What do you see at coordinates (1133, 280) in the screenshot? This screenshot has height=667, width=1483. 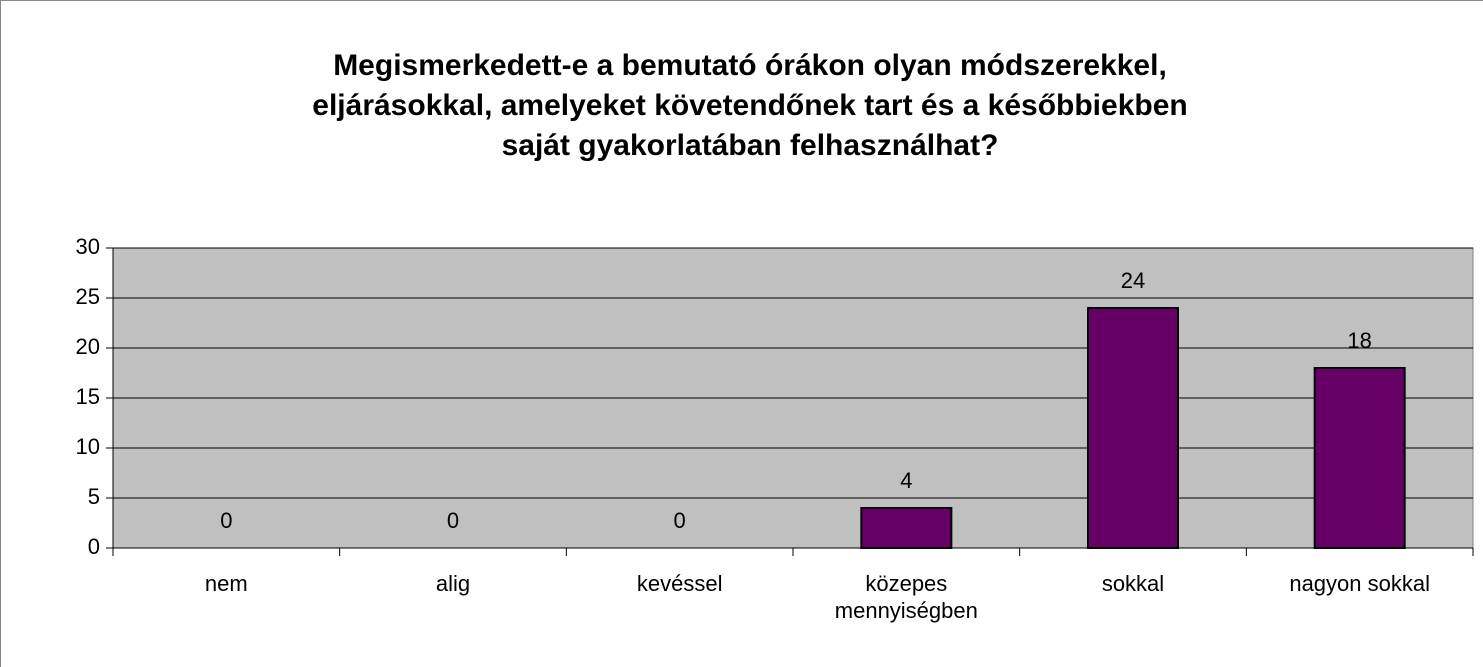 I see `data-label: 24` at bounding box center [1133, 280].